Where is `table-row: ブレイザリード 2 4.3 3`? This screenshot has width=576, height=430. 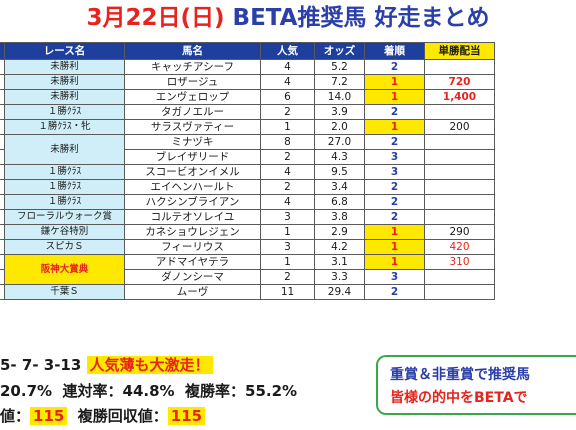 table-row: ブレイザリード 2 4.3 3 is located at coordinates (247, 157).